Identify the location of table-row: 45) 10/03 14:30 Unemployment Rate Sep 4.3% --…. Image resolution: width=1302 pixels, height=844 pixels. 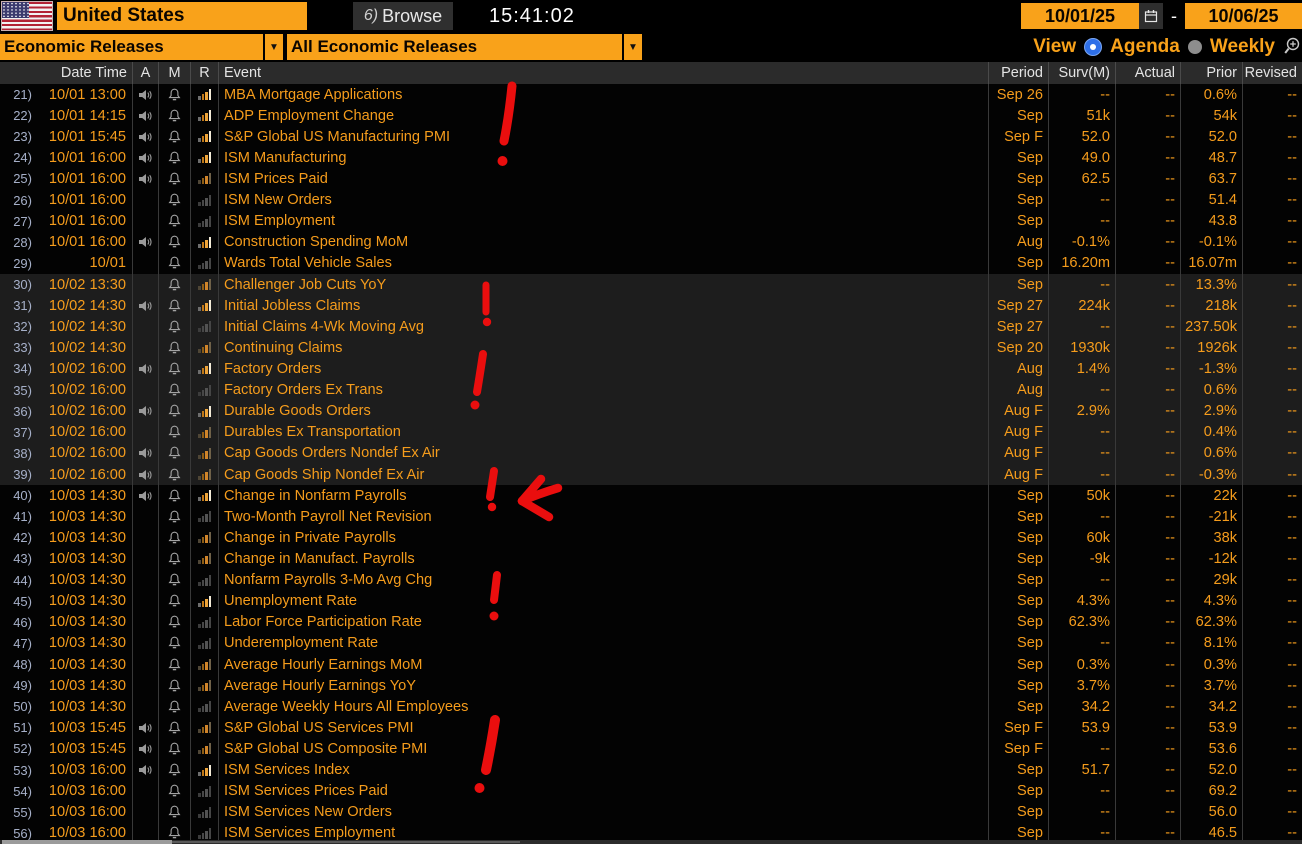
(651, 601).